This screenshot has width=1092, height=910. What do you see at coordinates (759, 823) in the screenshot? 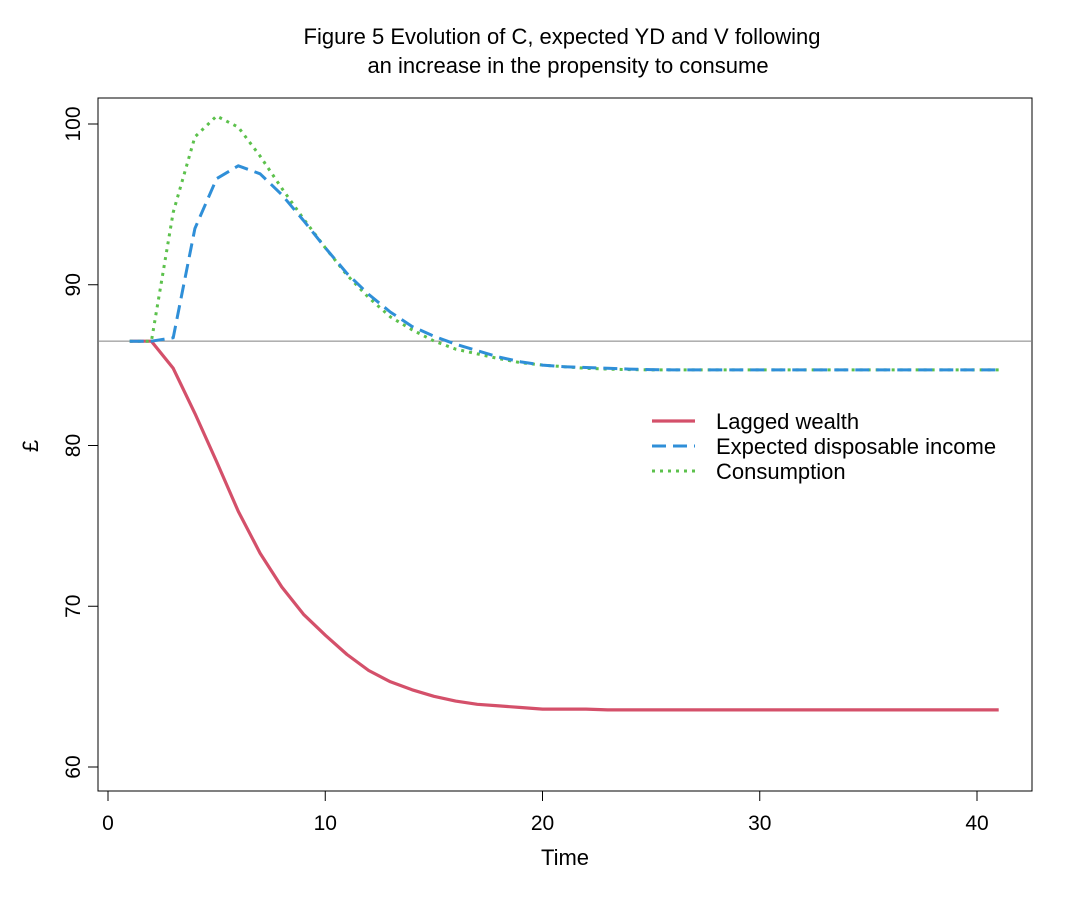
I see `x-tick-label: 30` at bounding box center [759, 823].